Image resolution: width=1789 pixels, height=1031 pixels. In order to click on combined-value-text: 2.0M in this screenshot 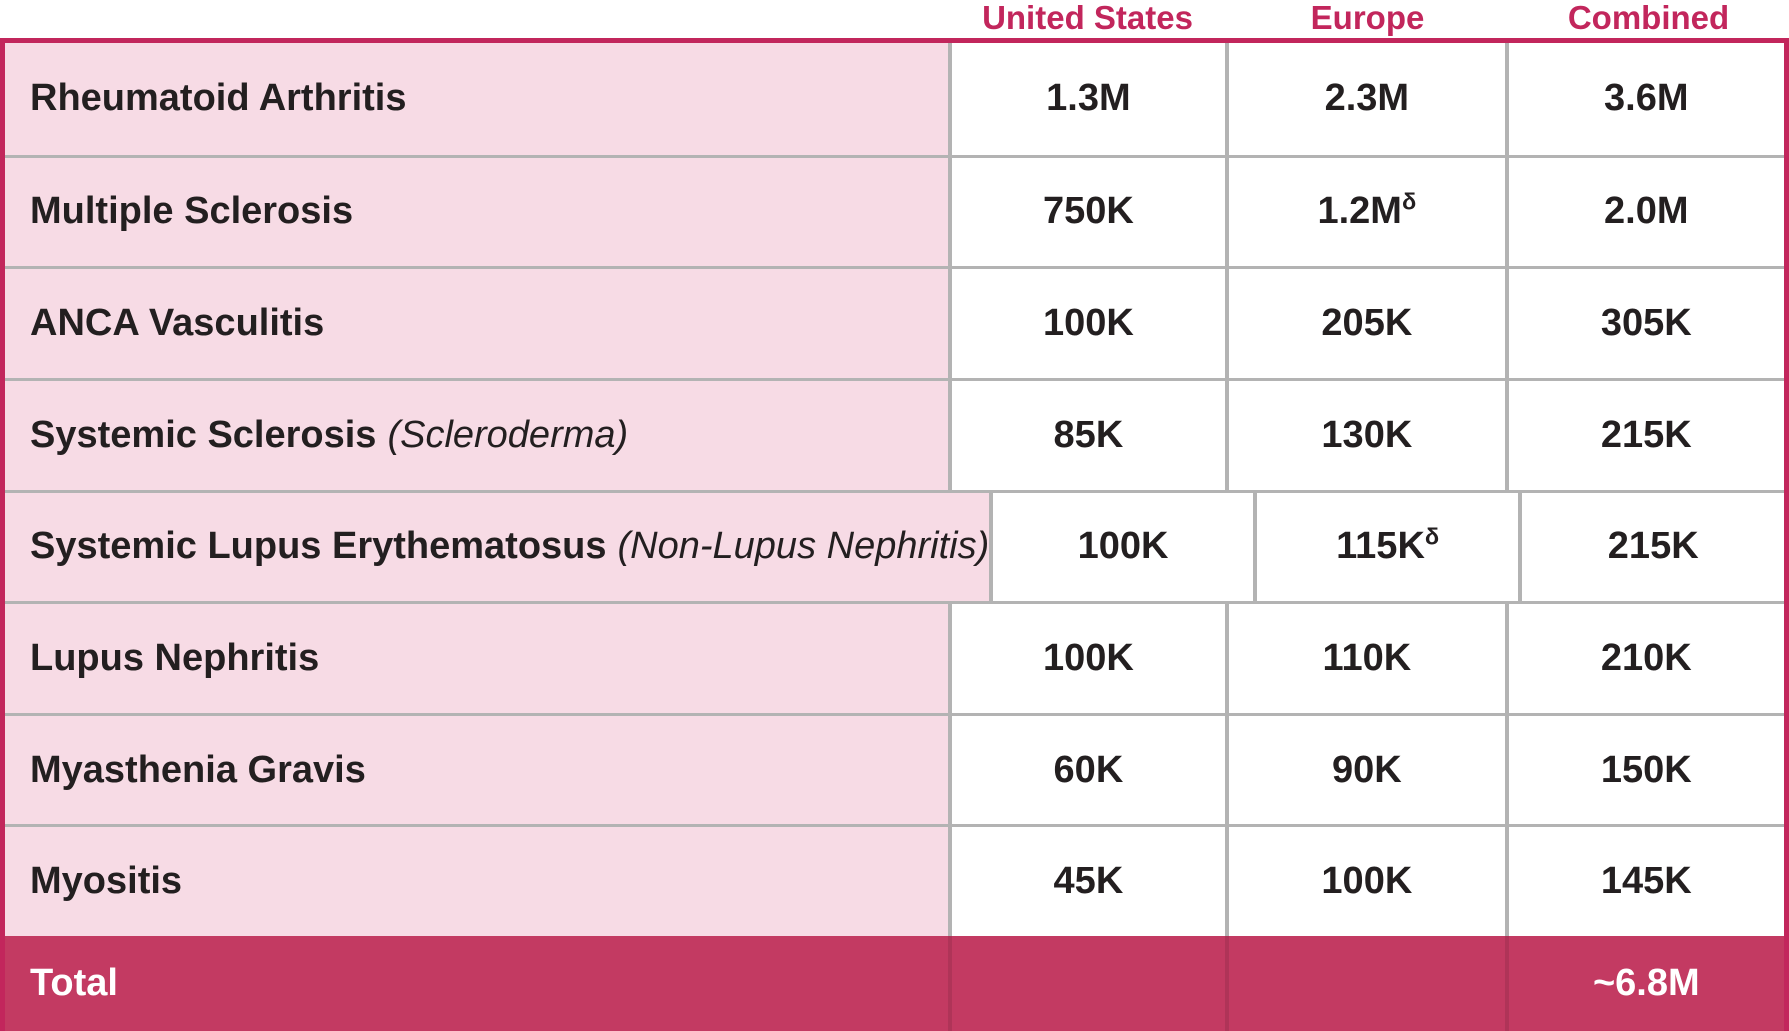, I will do `click(1646, 211)`.